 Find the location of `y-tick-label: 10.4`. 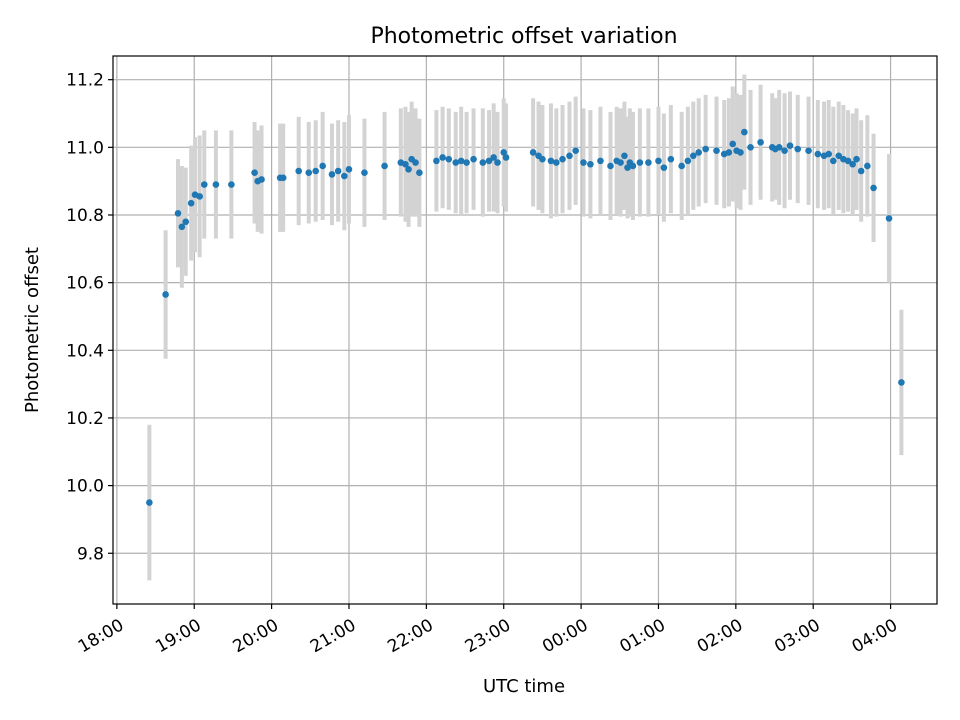

y-tick-label: 10.4 is located at coordinates (85, 351).